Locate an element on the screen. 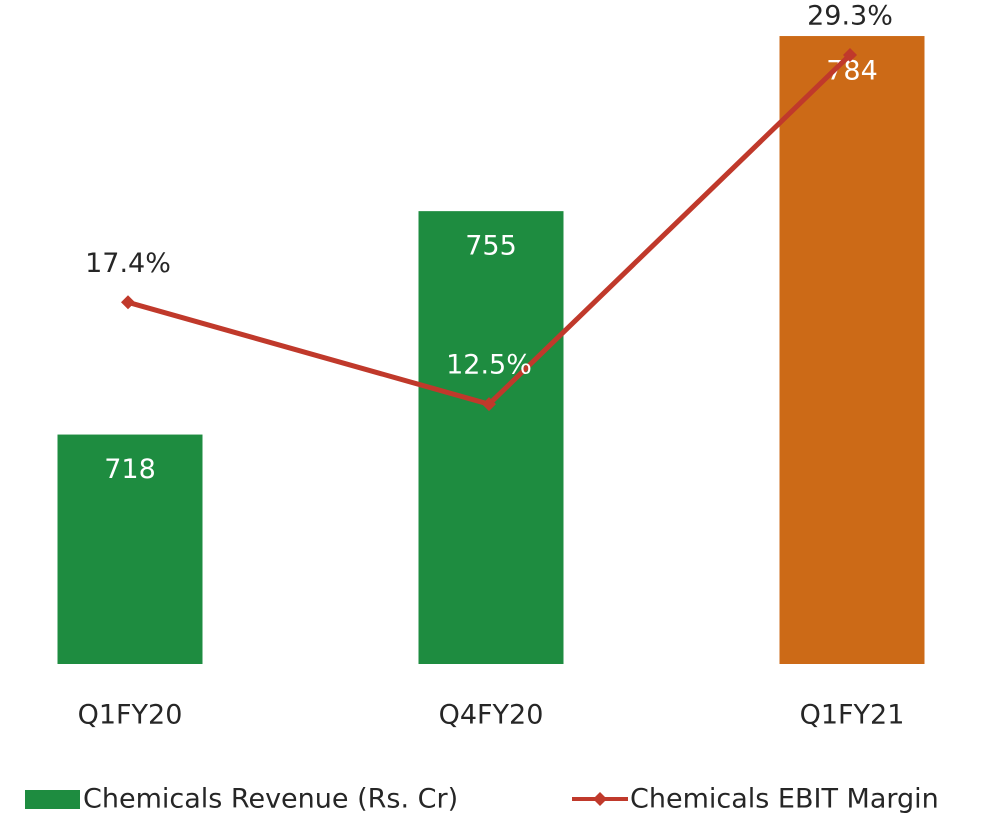 The width and height of the screenshot is (1005, 822). line-label: 12.5% is located at coordinates (489, 365).